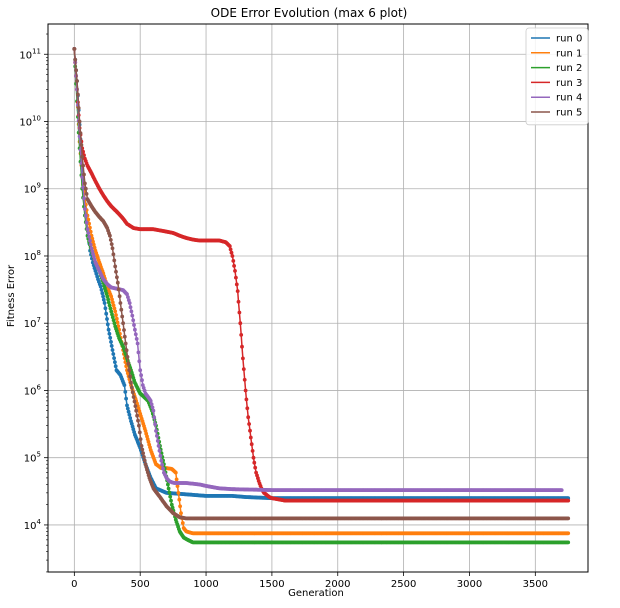  What do you see at coordinates (30, 54) in the screenshot?
I see `y-tick-label: 10¹¹` at bounding box center [30, 54].